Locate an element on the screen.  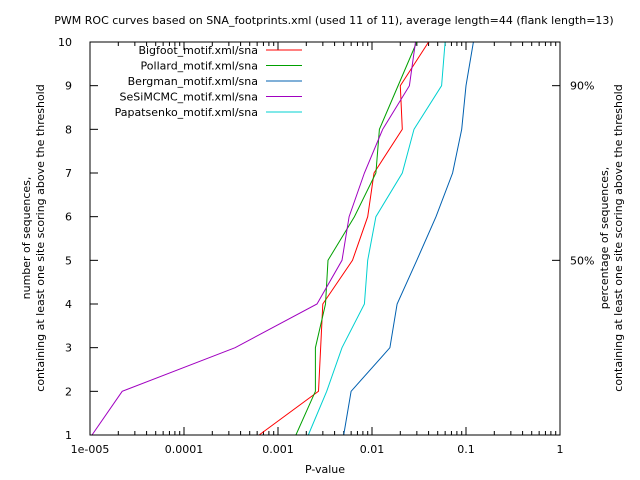
x-tick-label: 0.0001 is located at coordinates (184, 449).